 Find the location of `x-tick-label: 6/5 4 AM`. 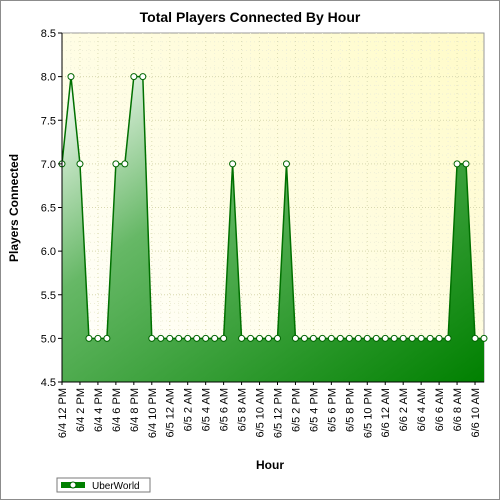

x-tick-label: 6/5 4 AM is located at coordinates (207, 409).